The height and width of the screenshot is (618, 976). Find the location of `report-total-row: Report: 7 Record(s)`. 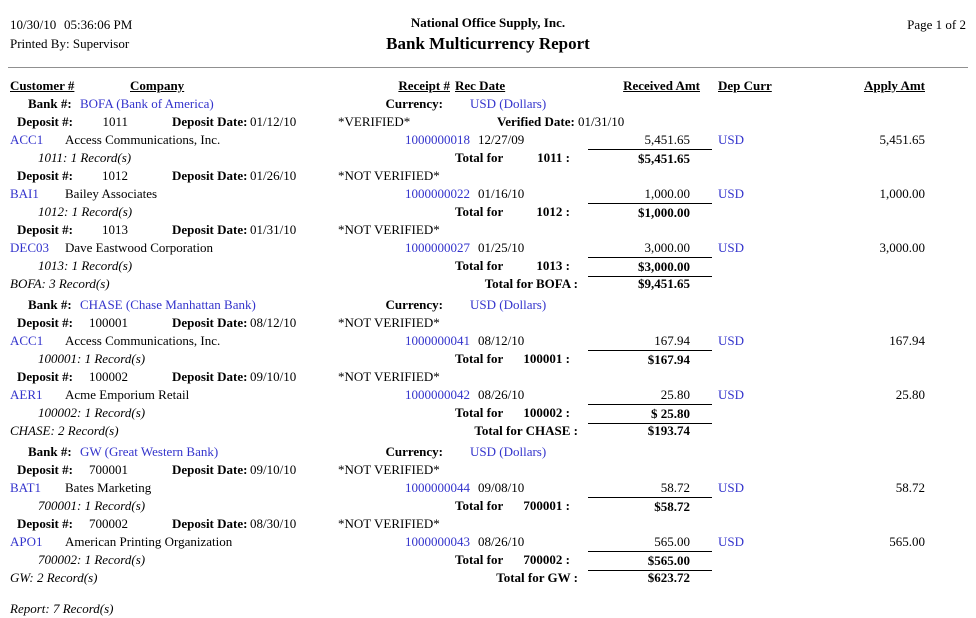

report-total-row: Report: 7 Record(s) is located at coordinates (488, 609).